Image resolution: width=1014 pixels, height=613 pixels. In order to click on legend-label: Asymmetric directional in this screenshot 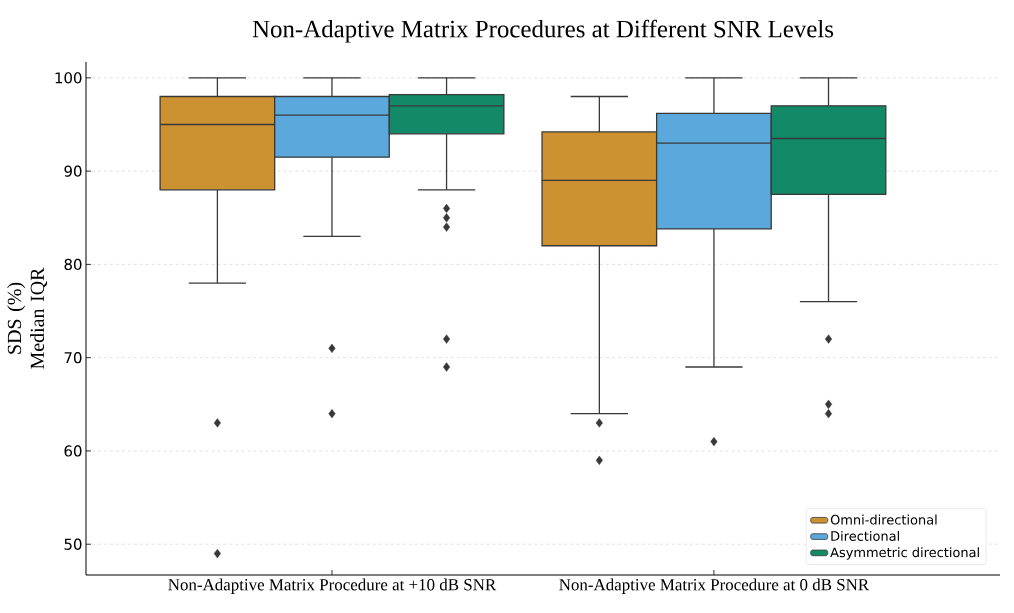, I will do `click(904, 553)`.